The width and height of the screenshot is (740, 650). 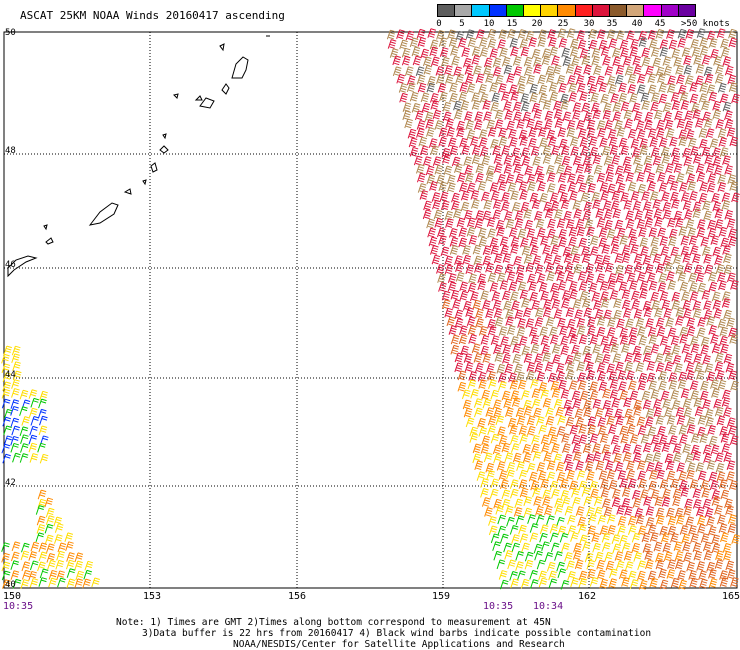 I want to click on longitude-label: 156, so click(x=297, y=596).